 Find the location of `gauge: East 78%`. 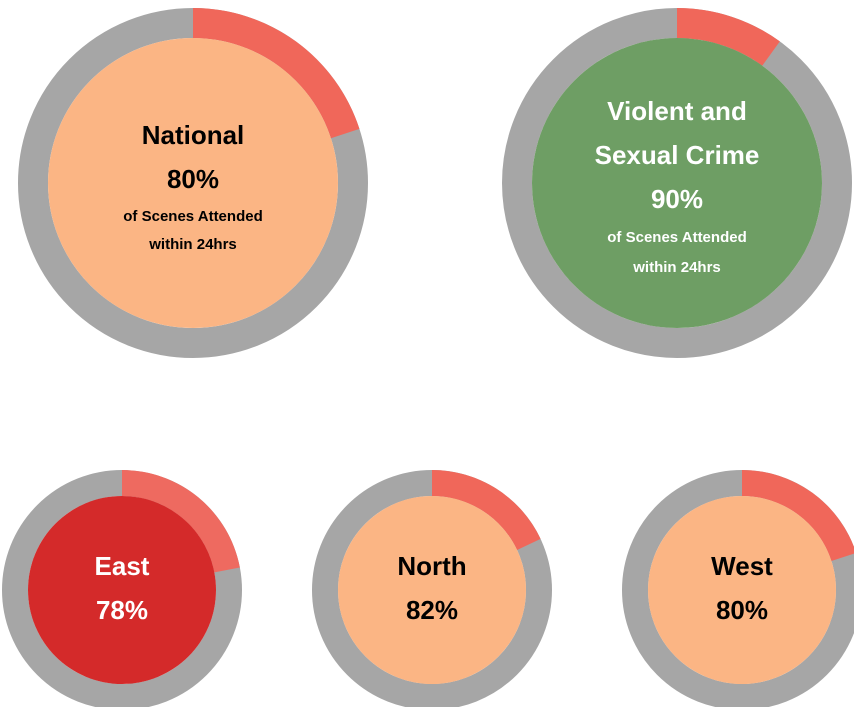

gauge: East 78% is located at coordinates (122, 588).